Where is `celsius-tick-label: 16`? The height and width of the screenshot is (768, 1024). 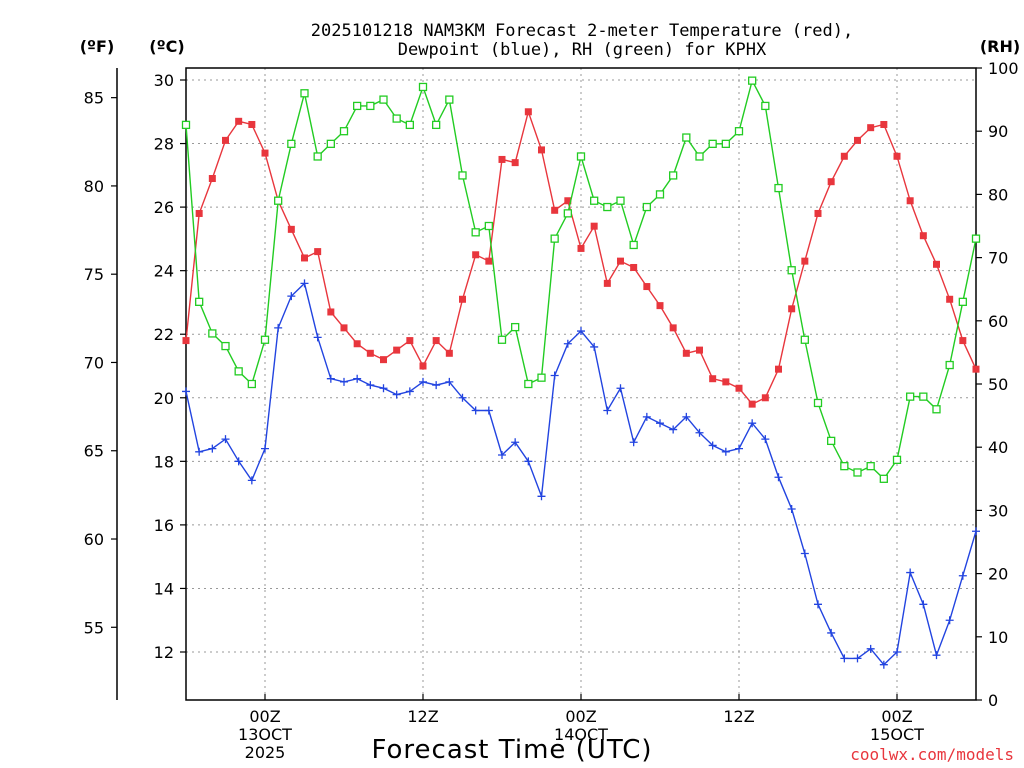
celsius-tick-label: 16 is located at coordinates (164, 525).